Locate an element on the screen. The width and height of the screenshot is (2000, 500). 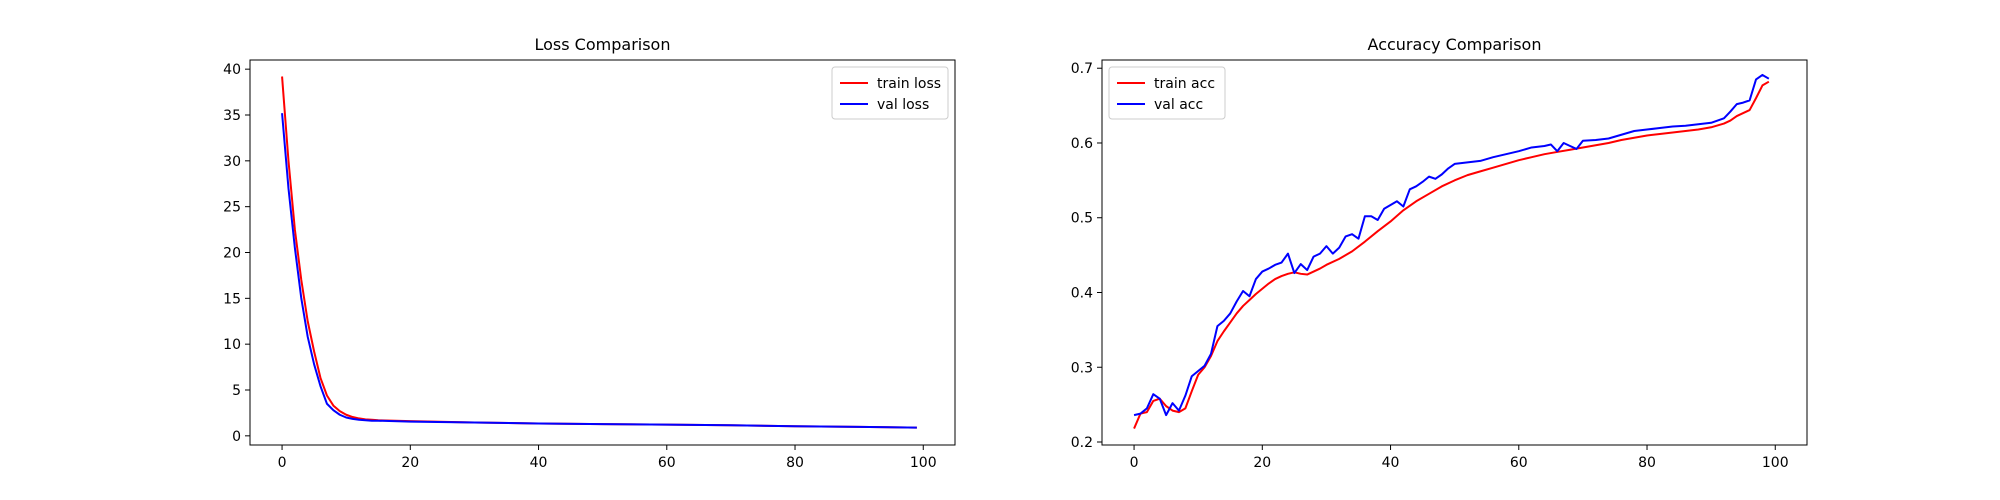
y-tick-label: 0.5 is located at coordinates (1082, 219).